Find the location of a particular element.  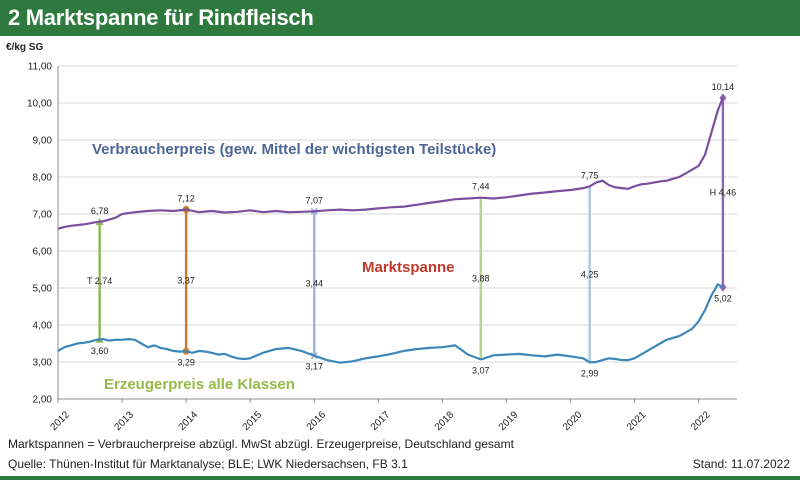

y-axis-label: €/kg SG is located at coordinates (24, 47).